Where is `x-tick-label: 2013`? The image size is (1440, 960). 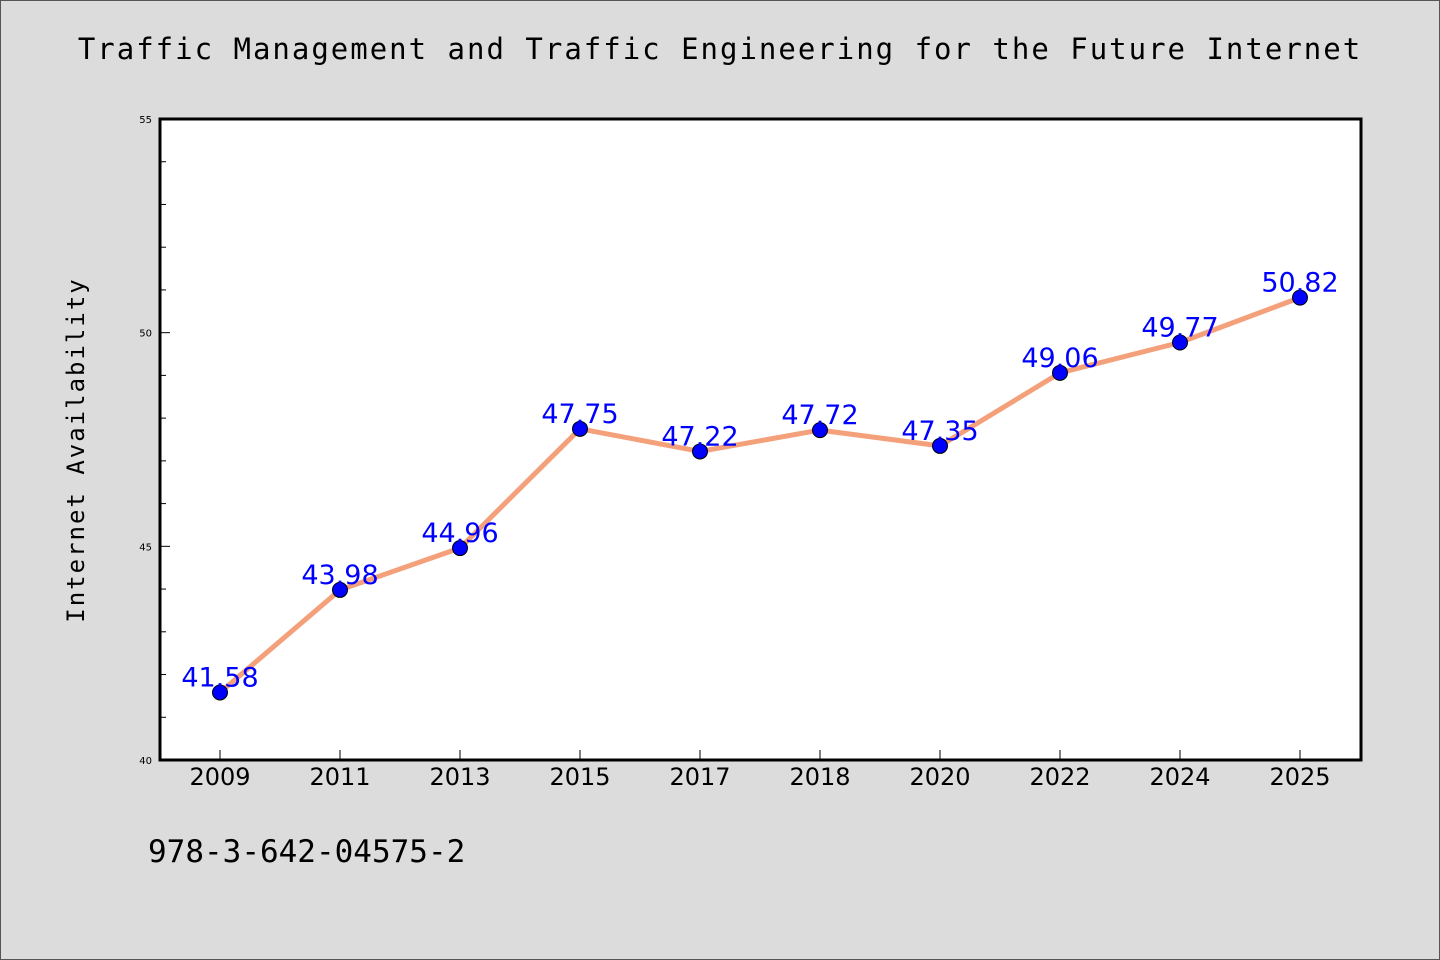
x-tick-label: 2013 is located at coordinates (459, 777).